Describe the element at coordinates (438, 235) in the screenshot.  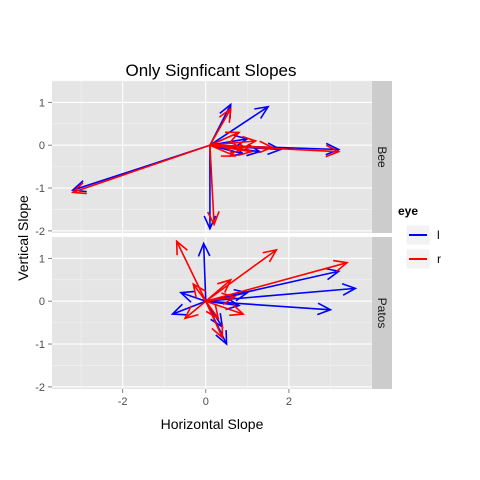
I see `legend-label: l` at that location.